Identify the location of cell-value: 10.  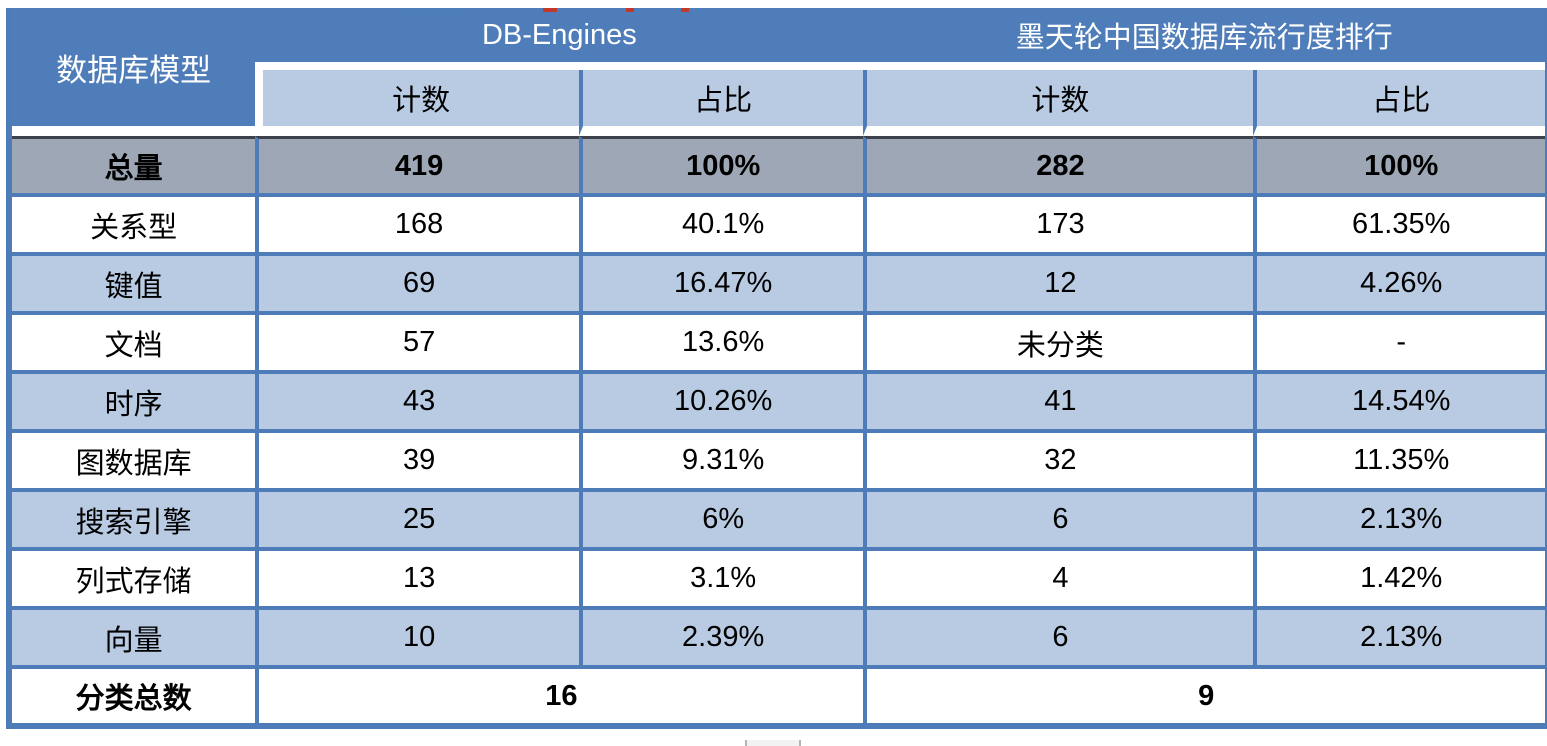
(417, 635).